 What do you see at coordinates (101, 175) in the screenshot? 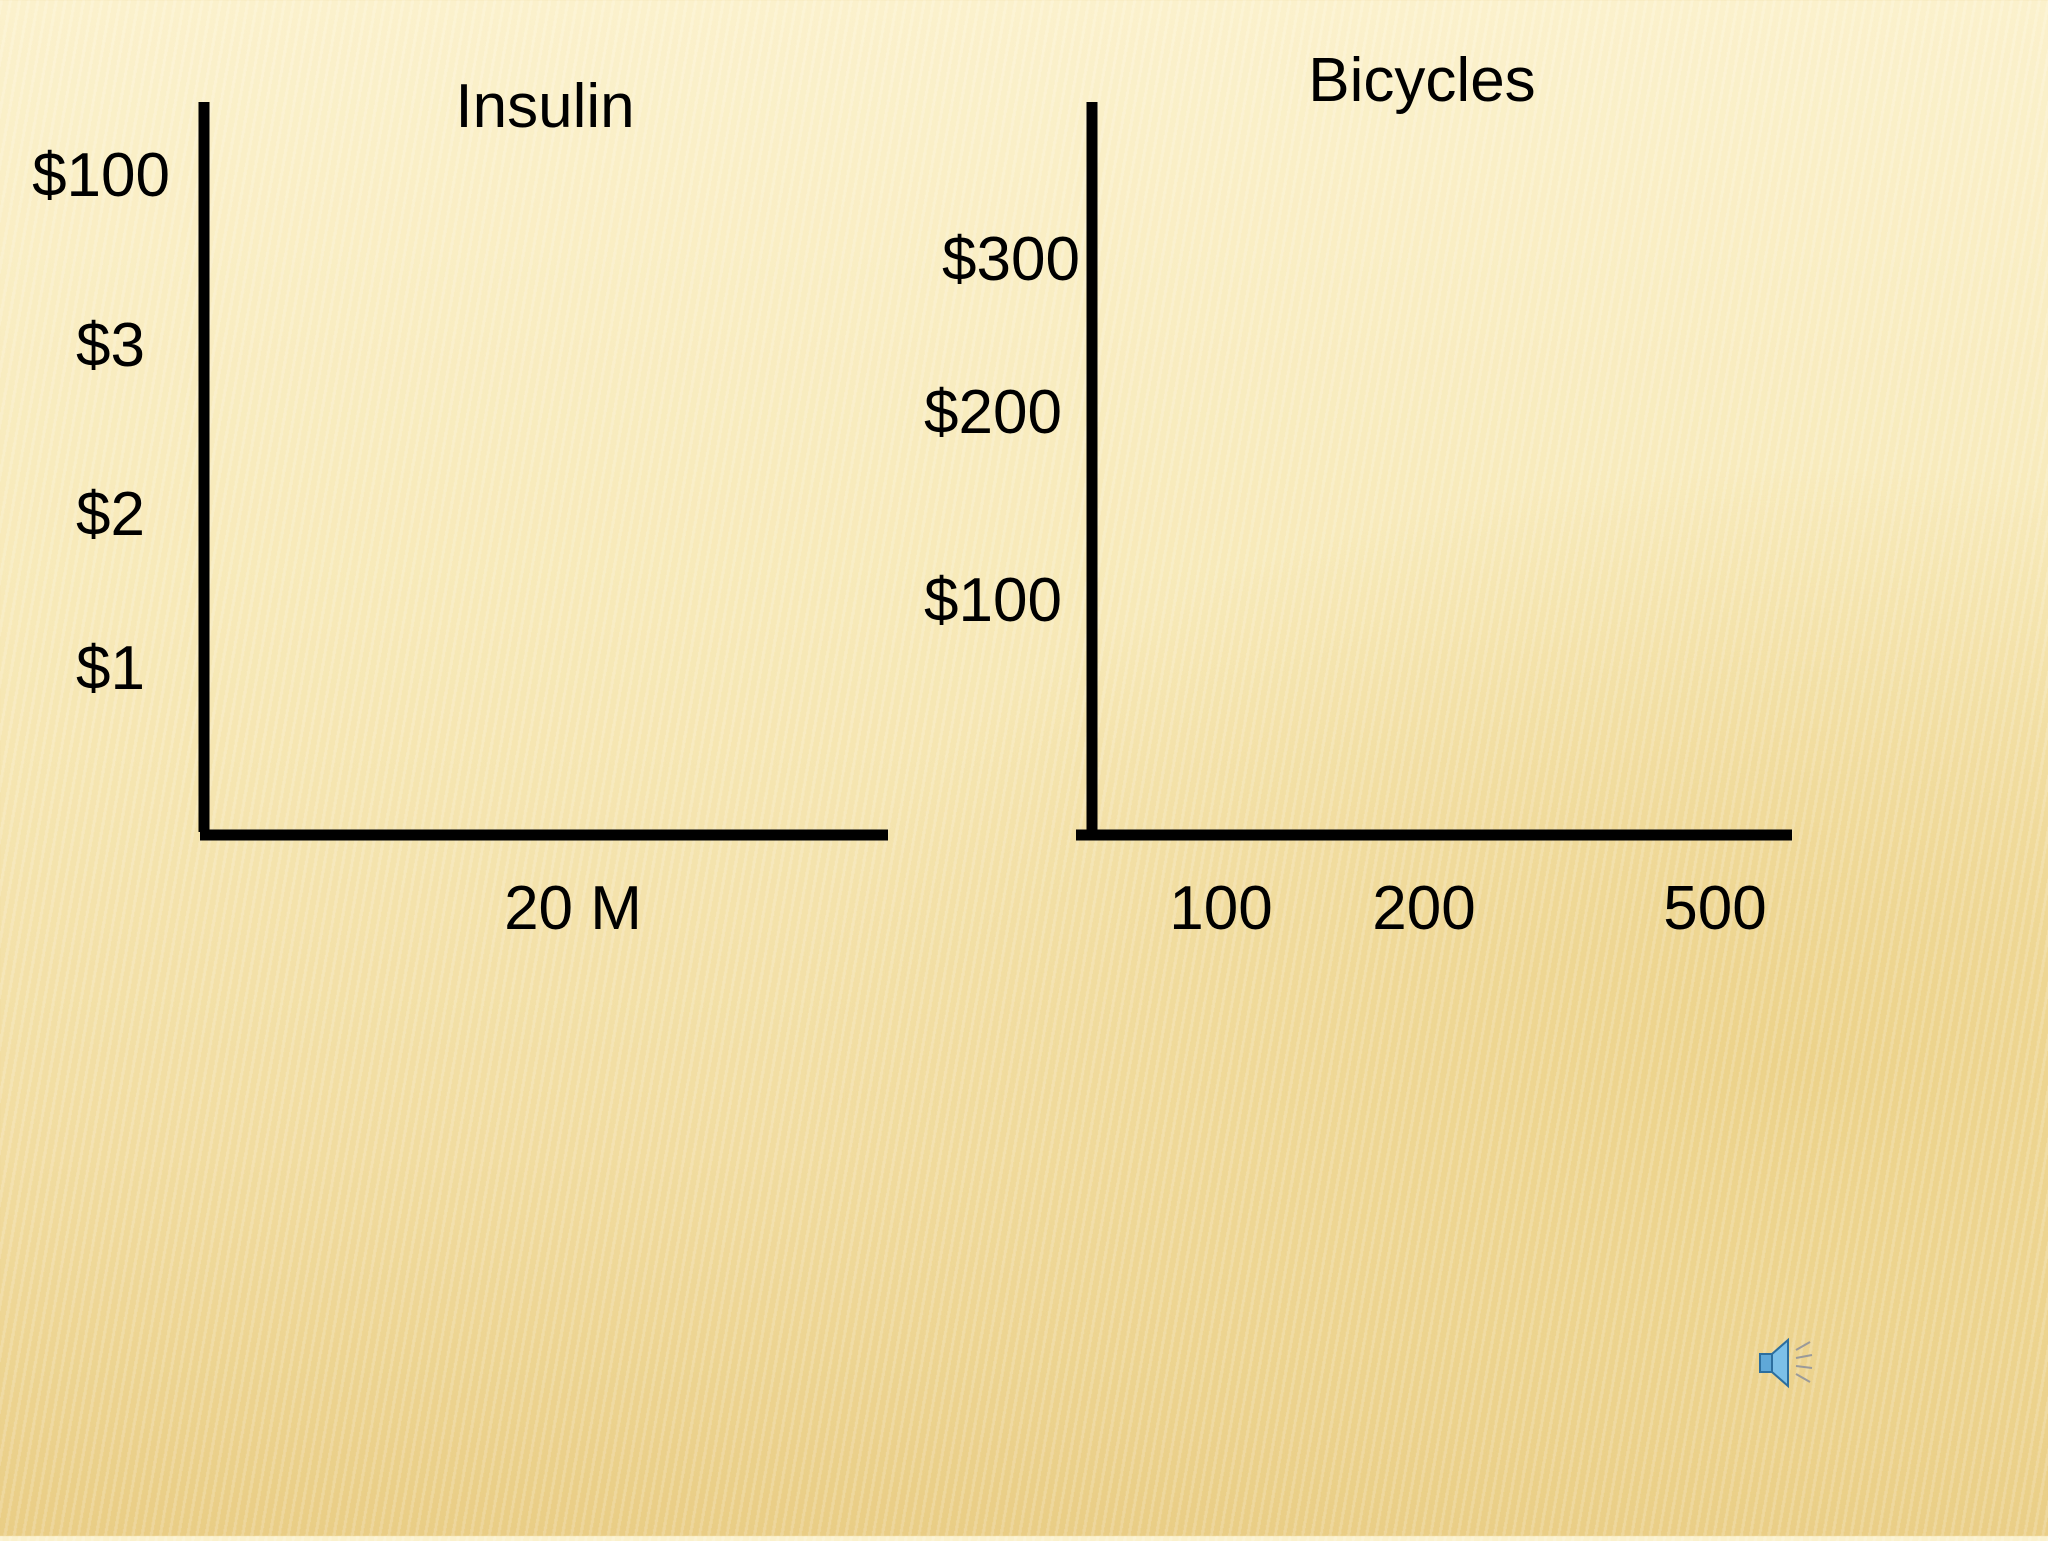
I see `insulin-y-tick-label: $100` at bounding box center [101, 175].